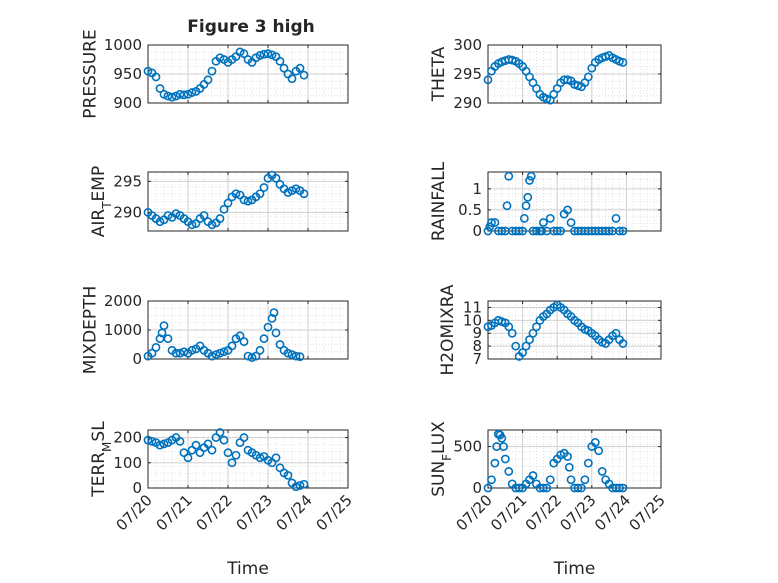 Image resolution: width=778 pixels, height=583 pixels. Describe the element at coordinates (545, 201) in the screenshot. I see `subplot-4: 0 0.5 1 RAINFALL` at that location.